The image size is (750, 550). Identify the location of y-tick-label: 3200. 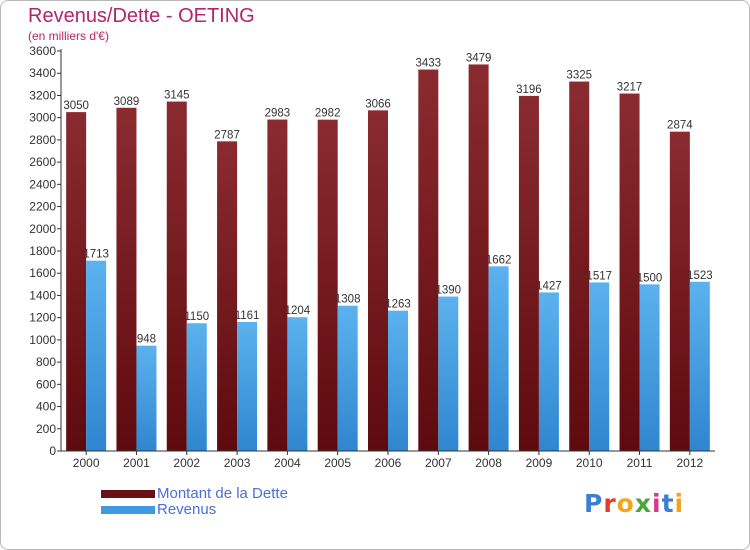
(42, 95).